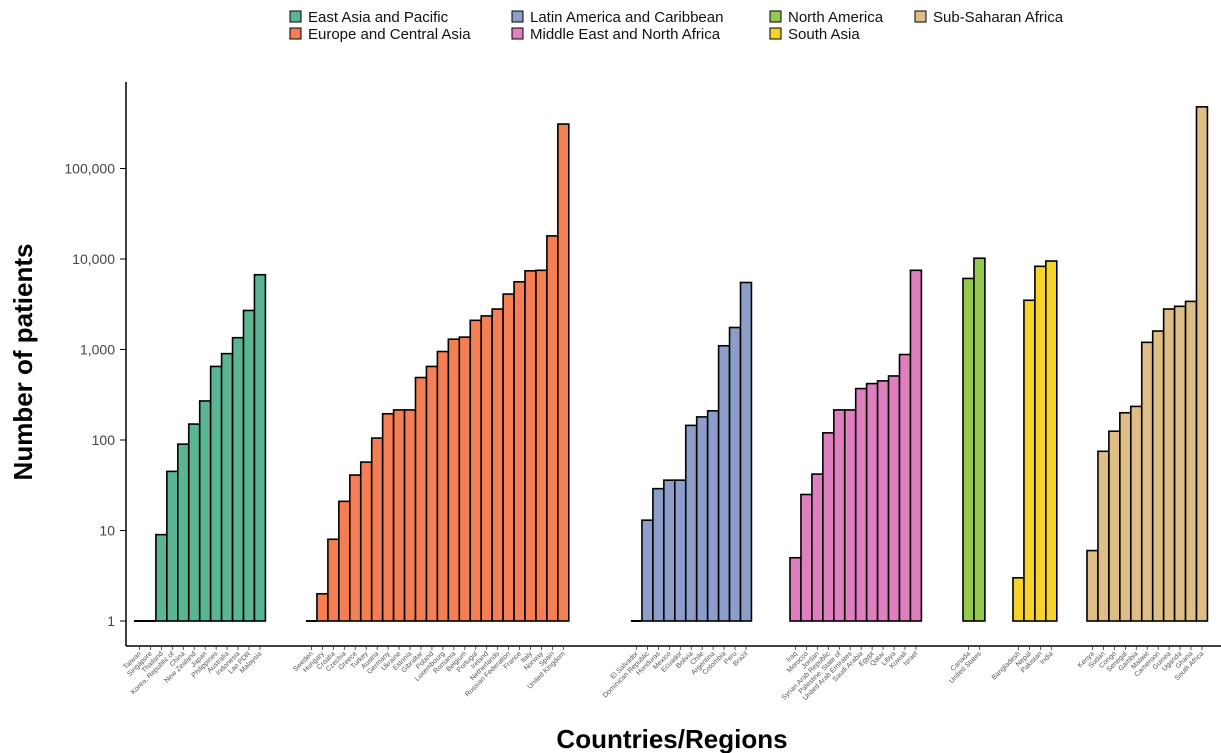 Image resolution: width=1221 pixels, height=753 pixels. I want to click on legend-label: North America, so click(836, 17).